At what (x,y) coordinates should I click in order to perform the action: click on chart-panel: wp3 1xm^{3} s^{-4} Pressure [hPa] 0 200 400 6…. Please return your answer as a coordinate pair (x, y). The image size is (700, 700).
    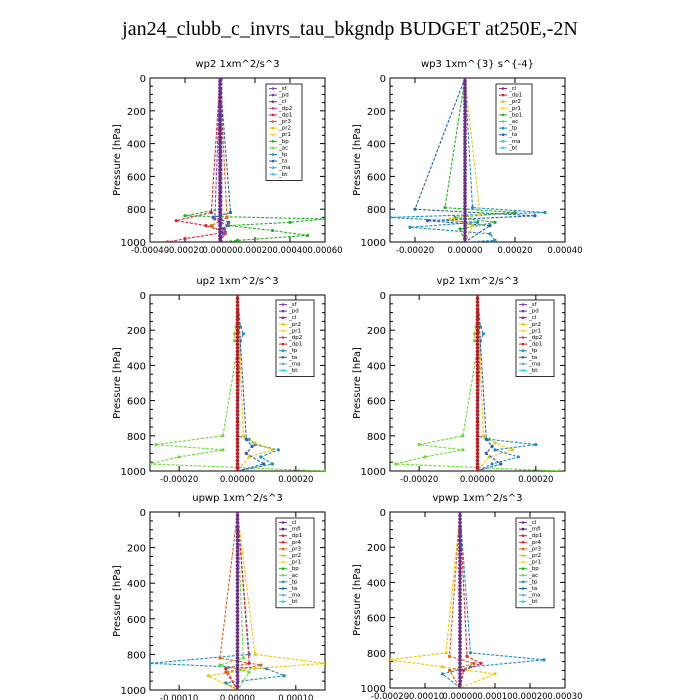
    Looking at the image, I should click on (467, 157).